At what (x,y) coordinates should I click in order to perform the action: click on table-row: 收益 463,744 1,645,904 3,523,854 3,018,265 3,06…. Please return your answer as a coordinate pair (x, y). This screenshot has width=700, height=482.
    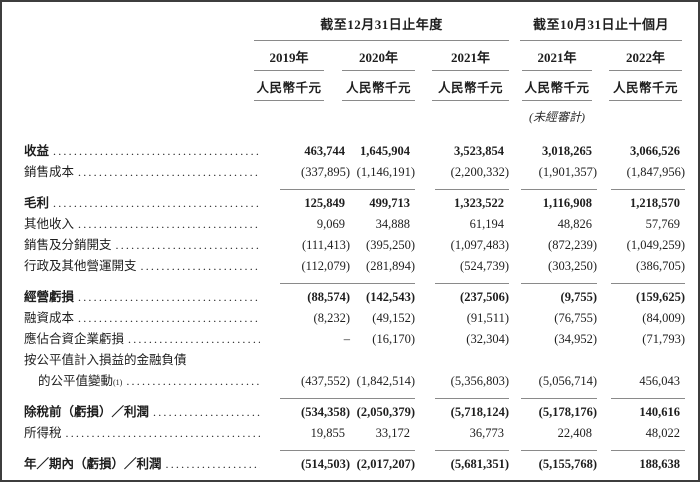
    Looking at the image, I should click on (361, 151).